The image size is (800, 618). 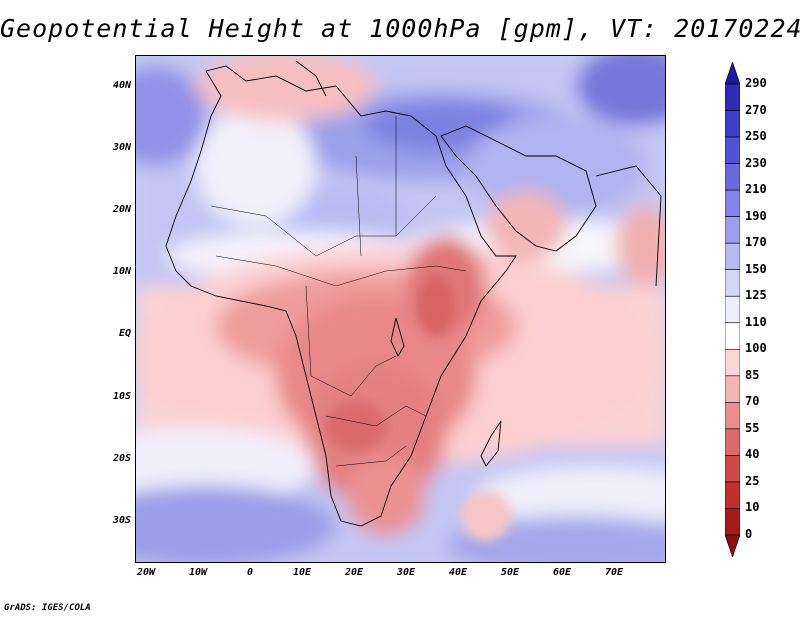 I want to click on colorbar-level-label: 270, so click(x=756, y=109).